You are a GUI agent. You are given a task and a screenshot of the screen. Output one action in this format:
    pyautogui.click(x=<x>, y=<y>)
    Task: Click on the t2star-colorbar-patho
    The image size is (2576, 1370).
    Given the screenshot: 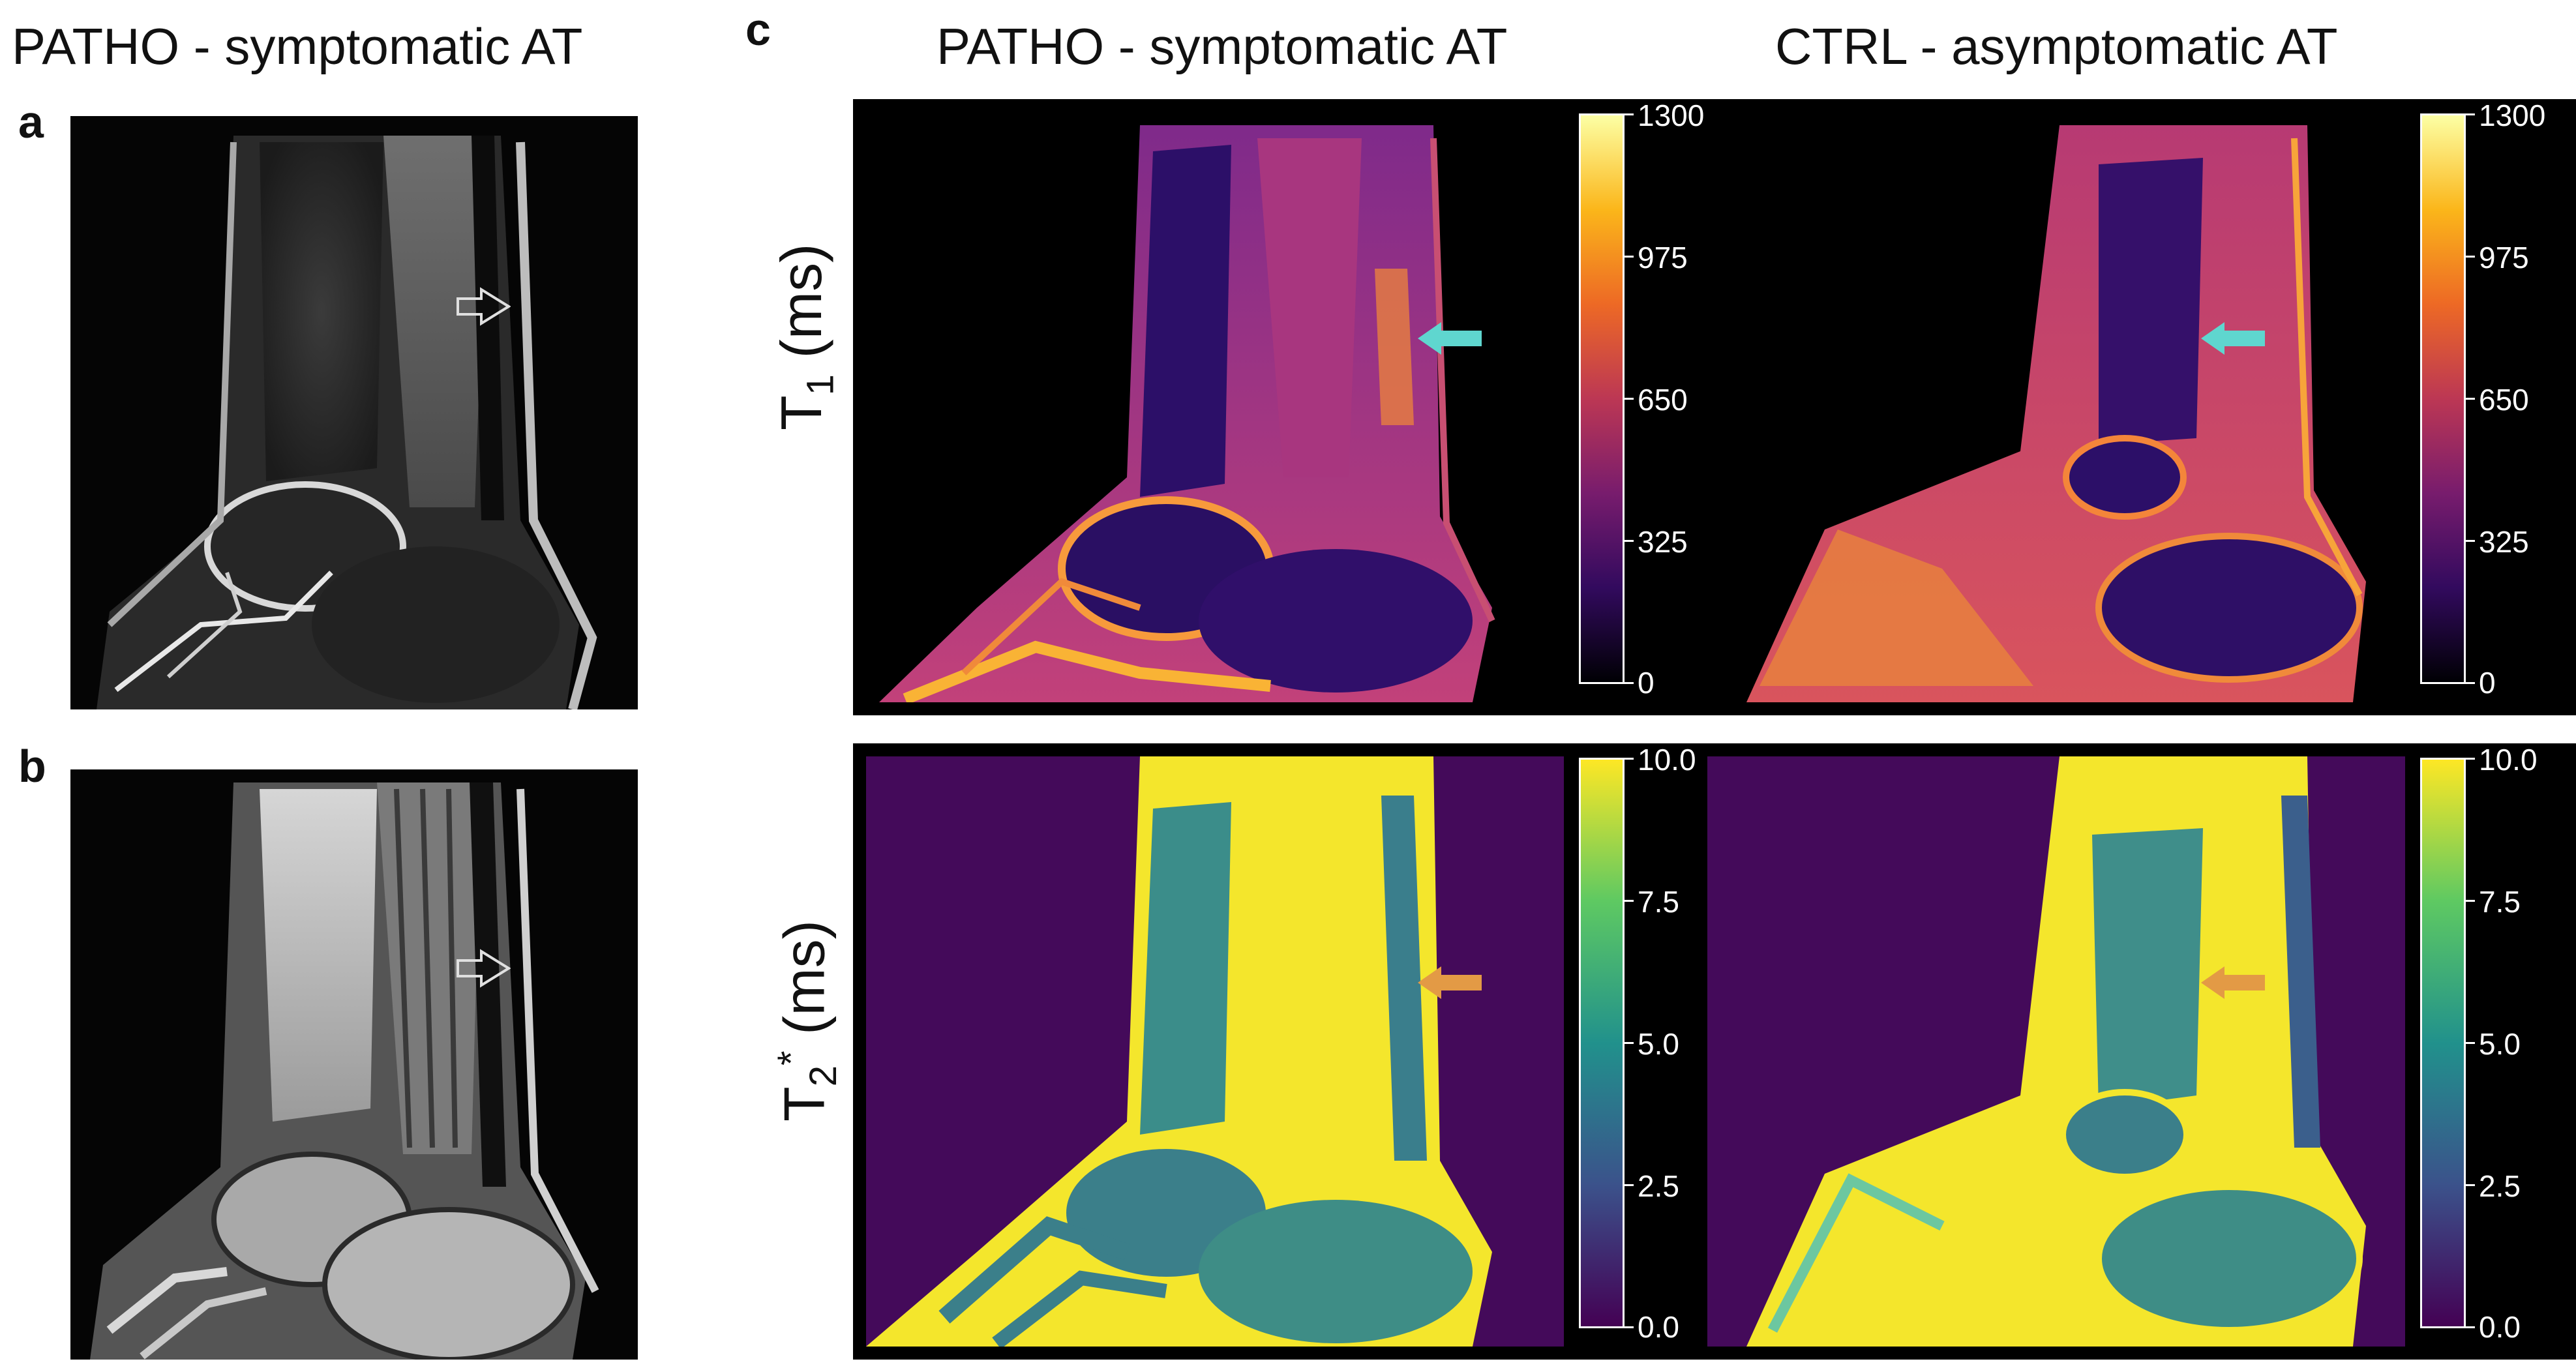 What is the action you would take?
    pyautogui.click(x=1602, y=1043)
    